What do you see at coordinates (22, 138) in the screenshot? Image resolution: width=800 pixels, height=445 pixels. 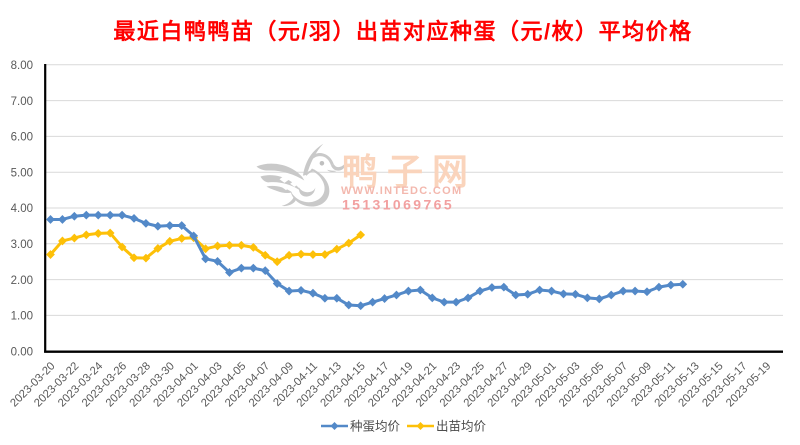 I see `svg-text: 6.00` at bounding box center [22, 138].